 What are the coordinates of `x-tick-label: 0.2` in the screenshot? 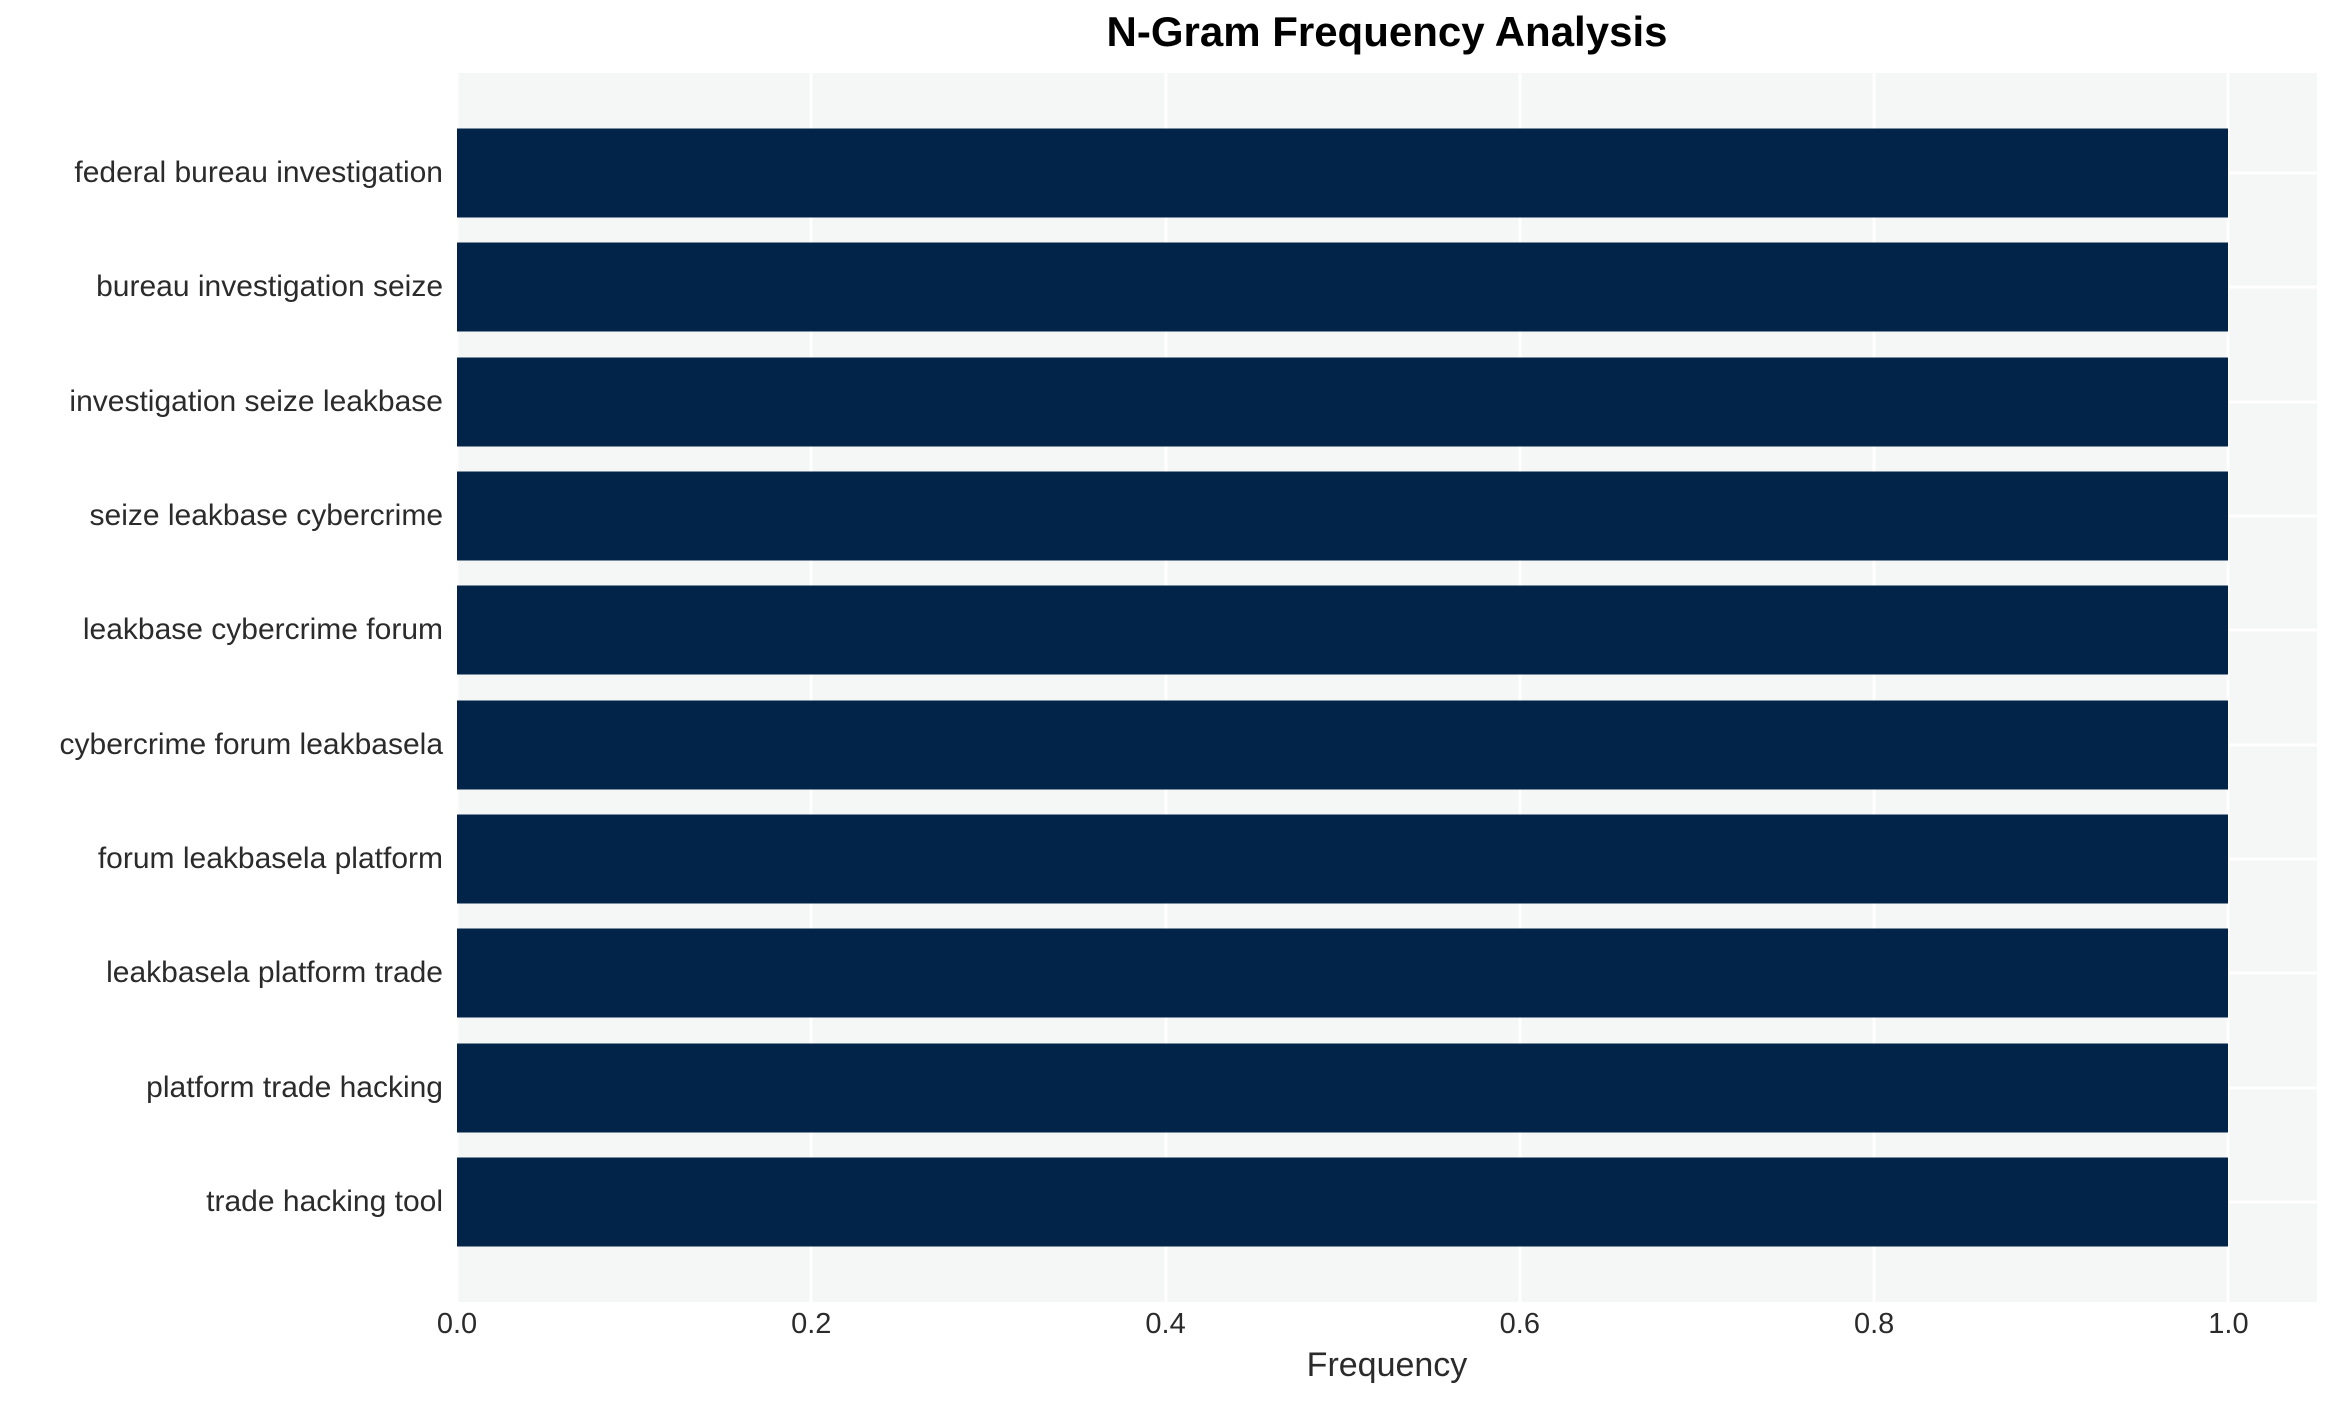 It's located at (811, 1324).